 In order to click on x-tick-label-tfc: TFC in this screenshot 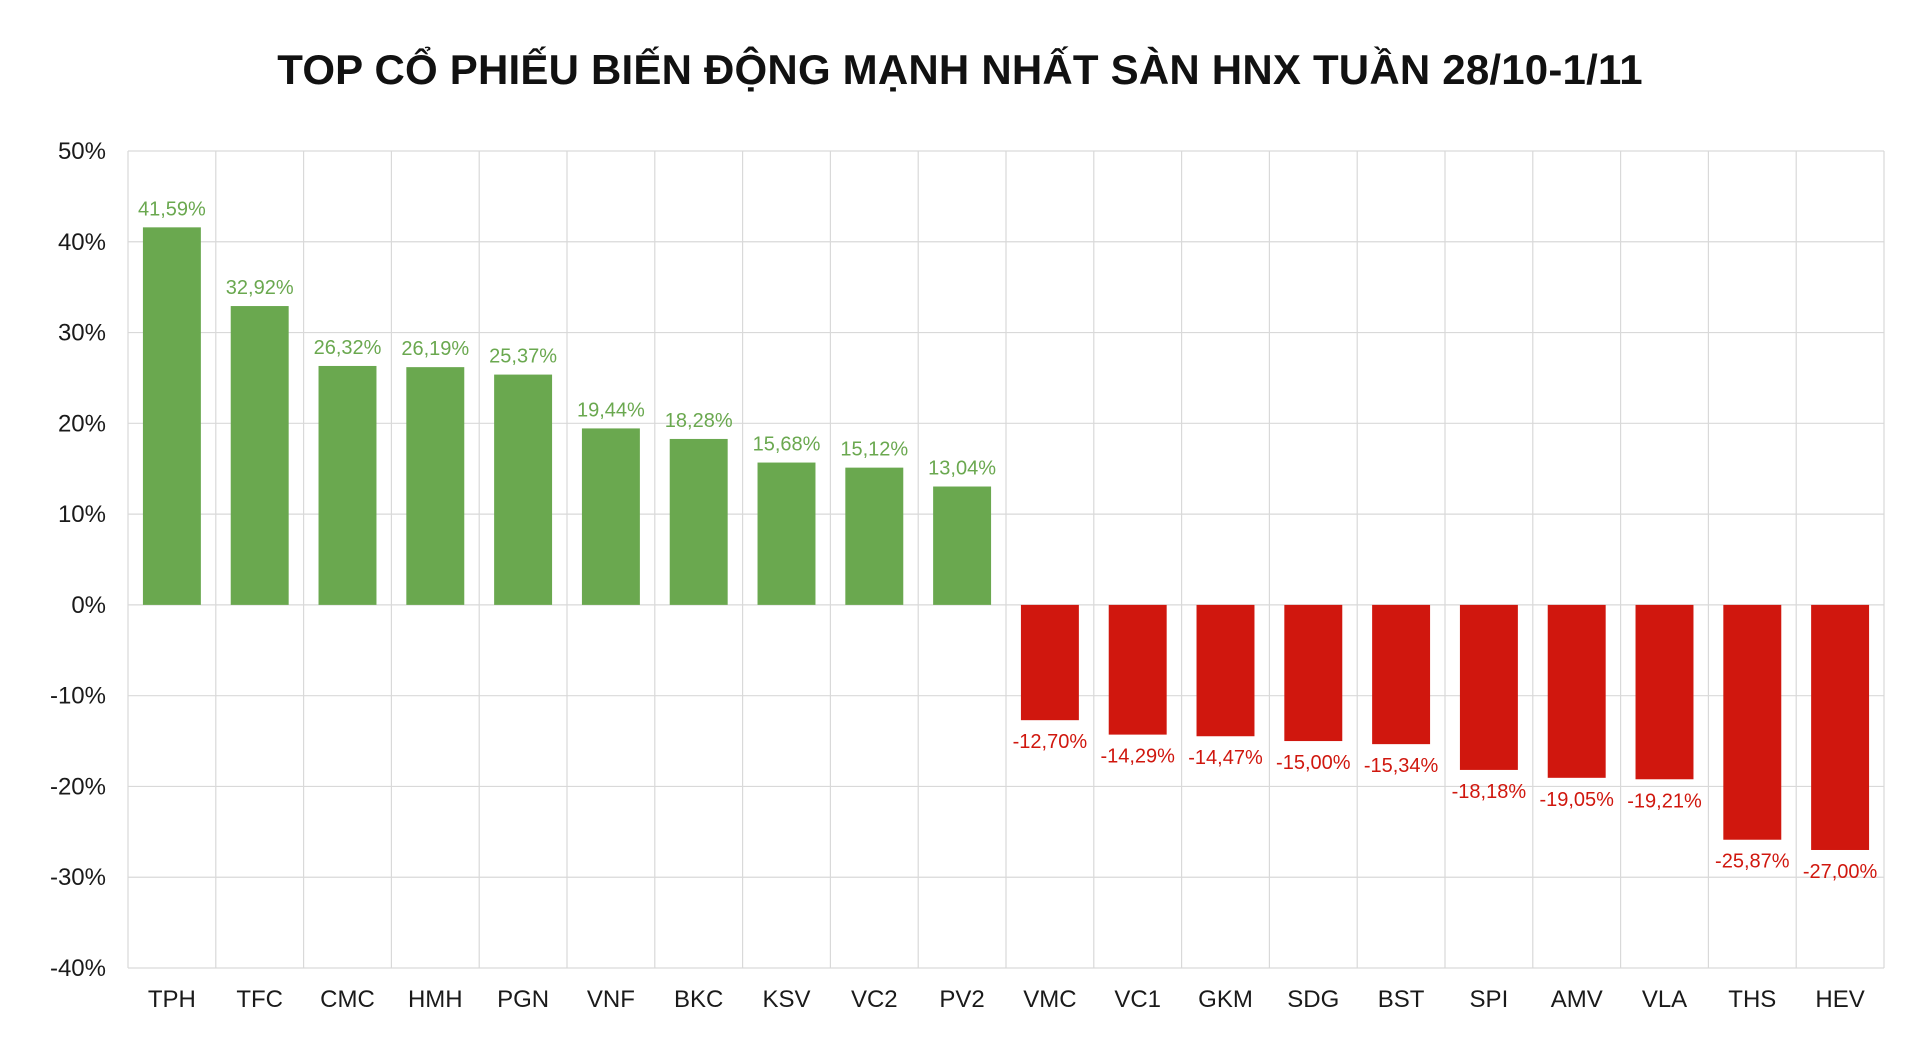, I will do `click(259, 999)`.